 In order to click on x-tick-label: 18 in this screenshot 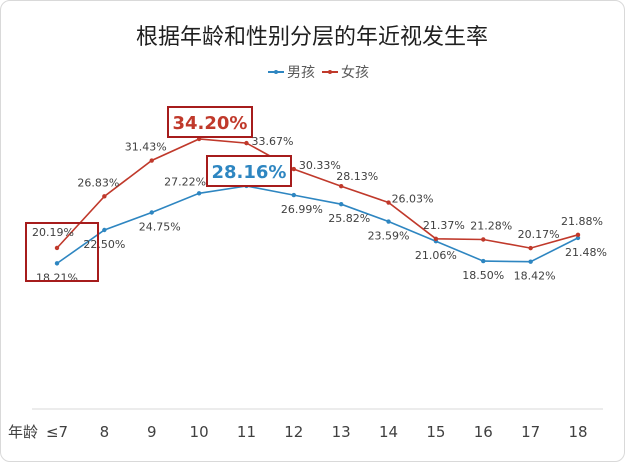, I will do `click(577, 432)`.